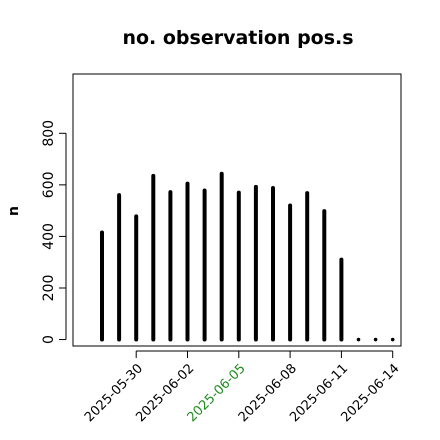 Image resolution: width=440 pixels, height=440 pixels. Describe the element at coordinates (49, 339) in the screenshot. I see `y-tick-label: 0` at that location.